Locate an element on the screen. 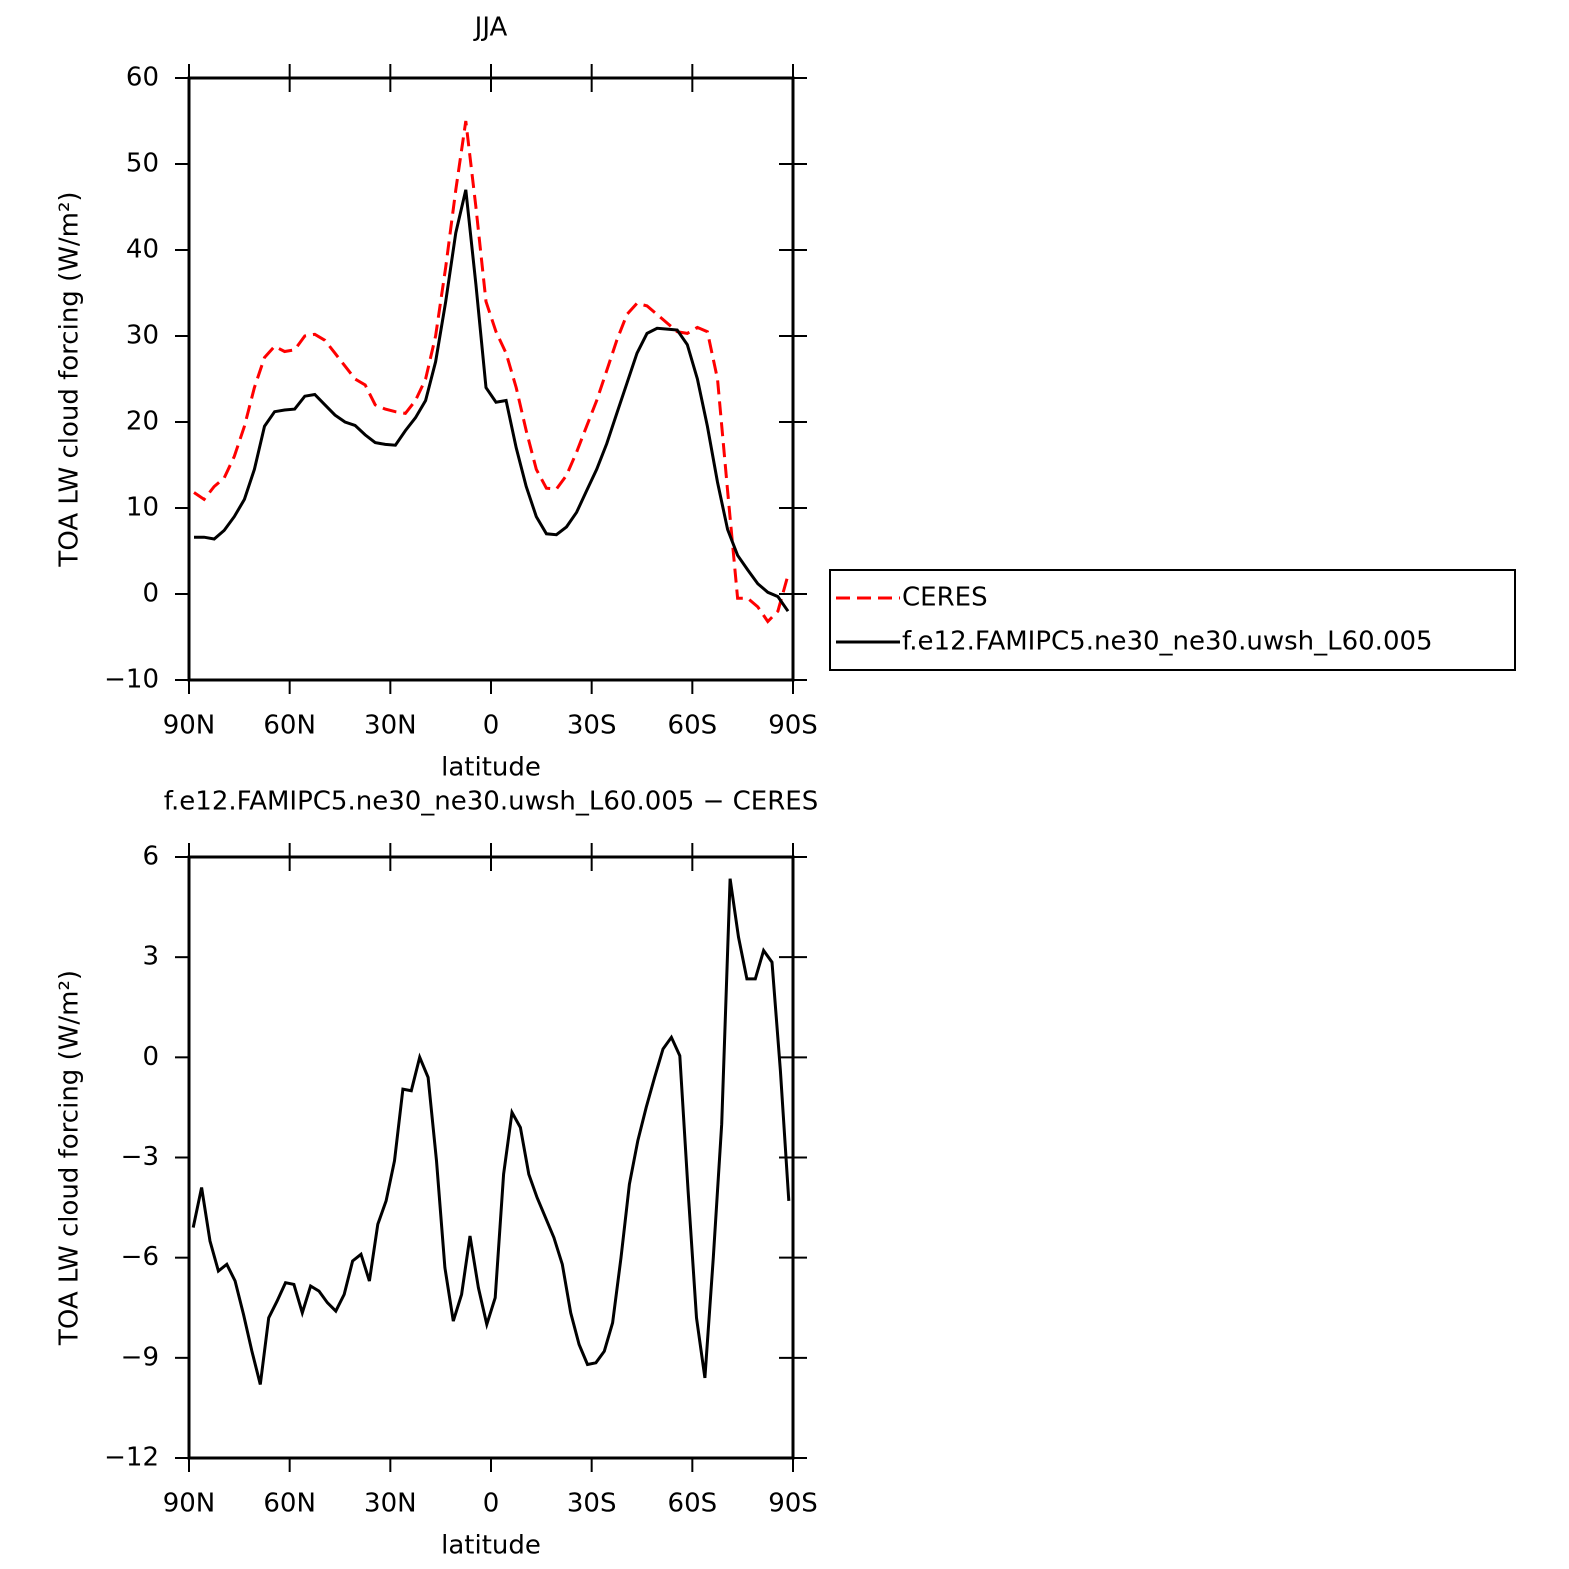  y-tick-label: −6 is located at coordinates (140, 1257).